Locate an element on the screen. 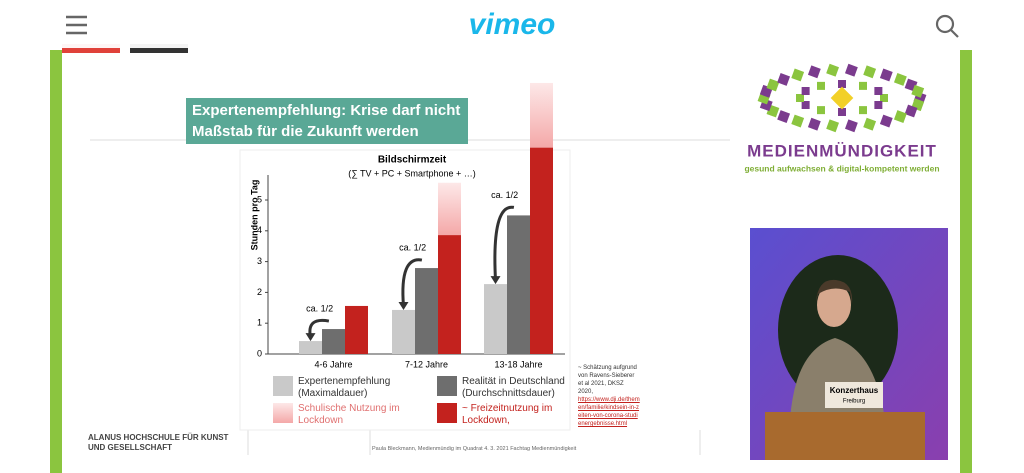 This screenshot has height=473, width=1024. sign is located at coordinates (854, 395).